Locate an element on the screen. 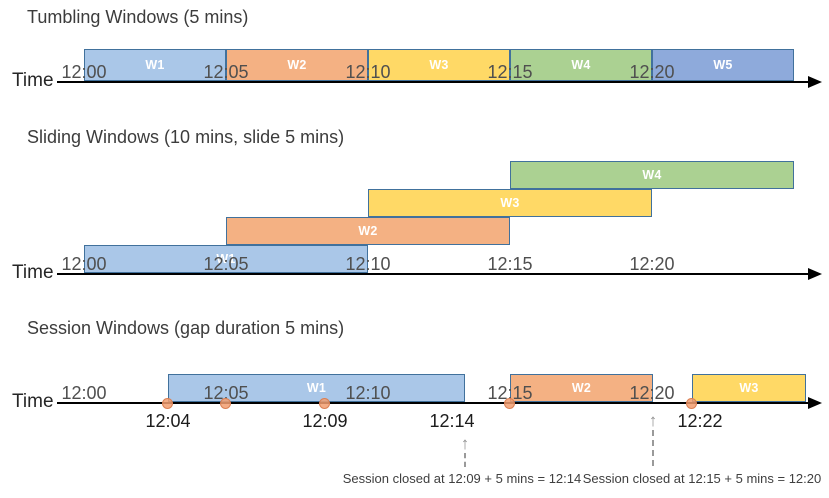  sliding-window-w2: W2 is located at coordinates (368, 231).